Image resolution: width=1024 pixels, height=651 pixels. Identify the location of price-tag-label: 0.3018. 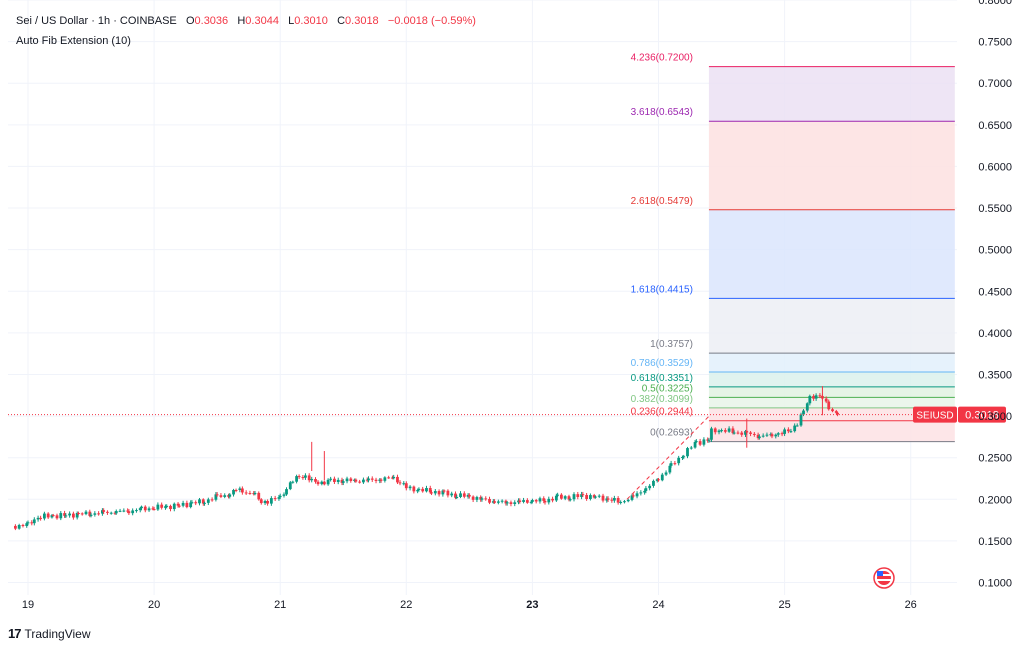
(982, 416).